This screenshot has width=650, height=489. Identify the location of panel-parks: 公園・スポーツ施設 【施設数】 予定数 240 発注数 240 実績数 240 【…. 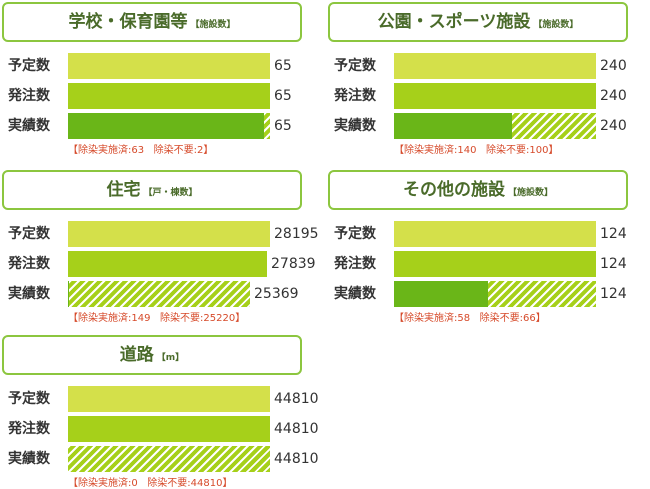
(478, 79).